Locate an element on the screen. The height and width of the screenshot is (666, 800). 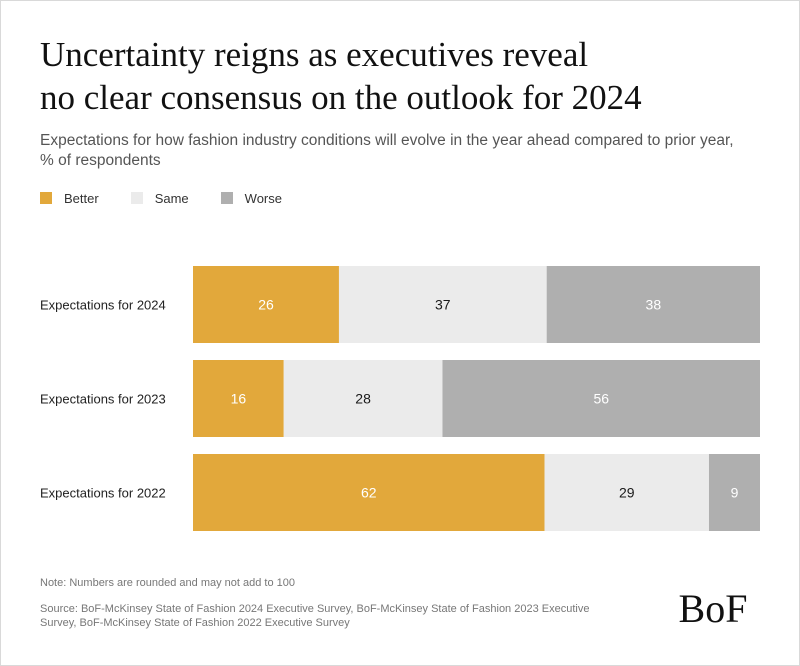
data-label: 38 is located at coordinates (654, 305).